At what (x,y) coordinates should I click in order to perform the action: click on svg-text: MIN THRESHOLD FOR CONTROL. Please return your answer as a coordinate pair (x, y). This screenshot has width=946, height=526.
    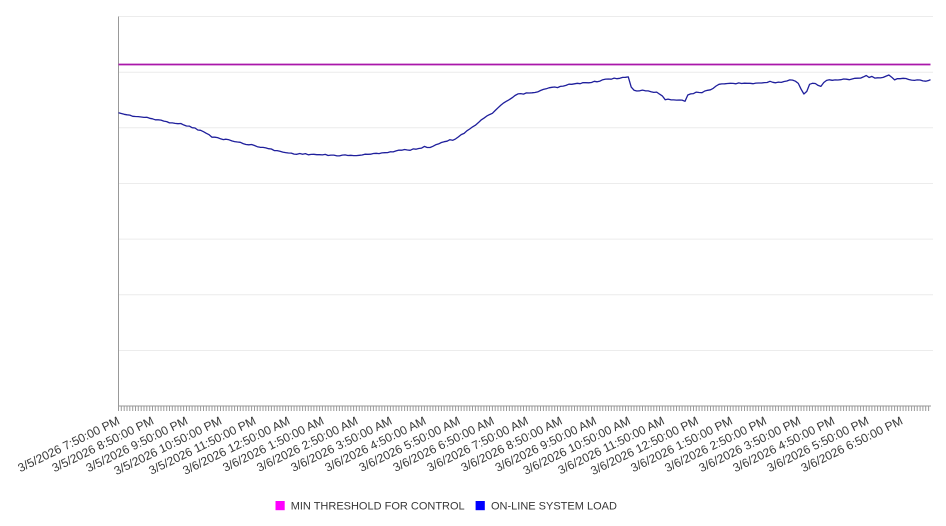
    Looking at the image, I should click on (378, 507).